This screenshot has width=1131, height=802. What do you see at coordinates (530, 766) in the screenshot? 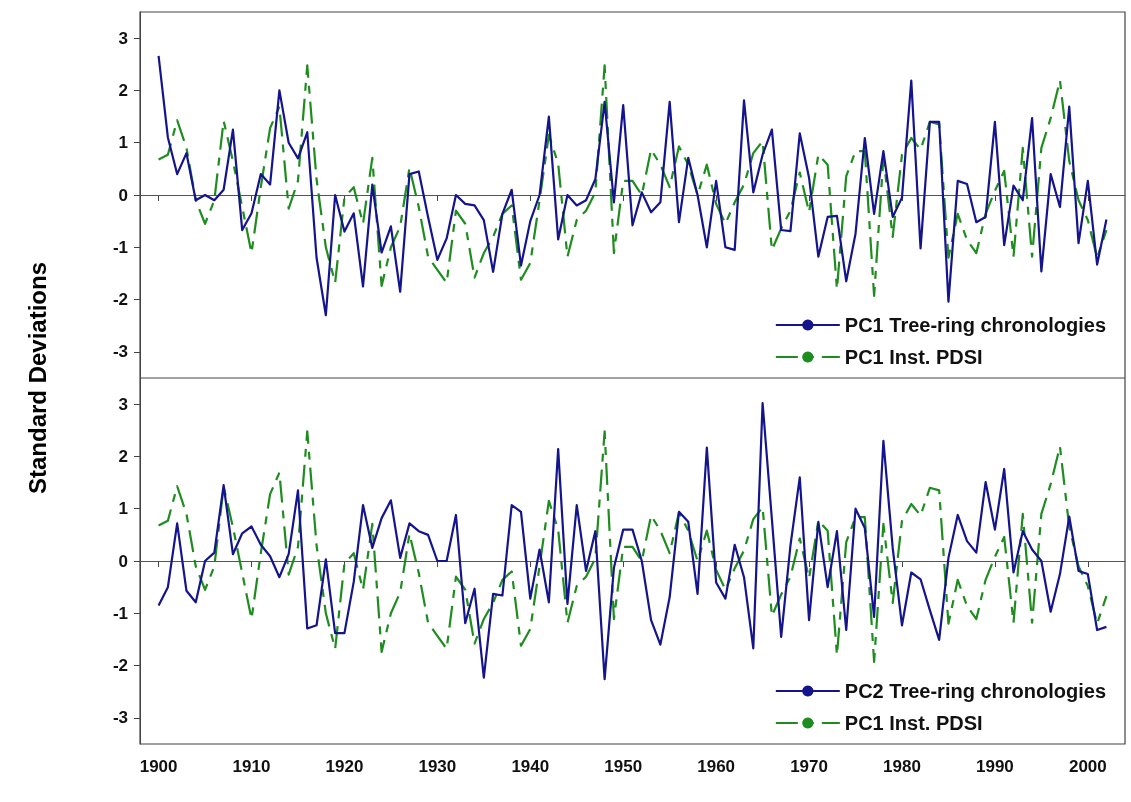
I see `x-tick-label: 1940` at bounding box center [530, 766].